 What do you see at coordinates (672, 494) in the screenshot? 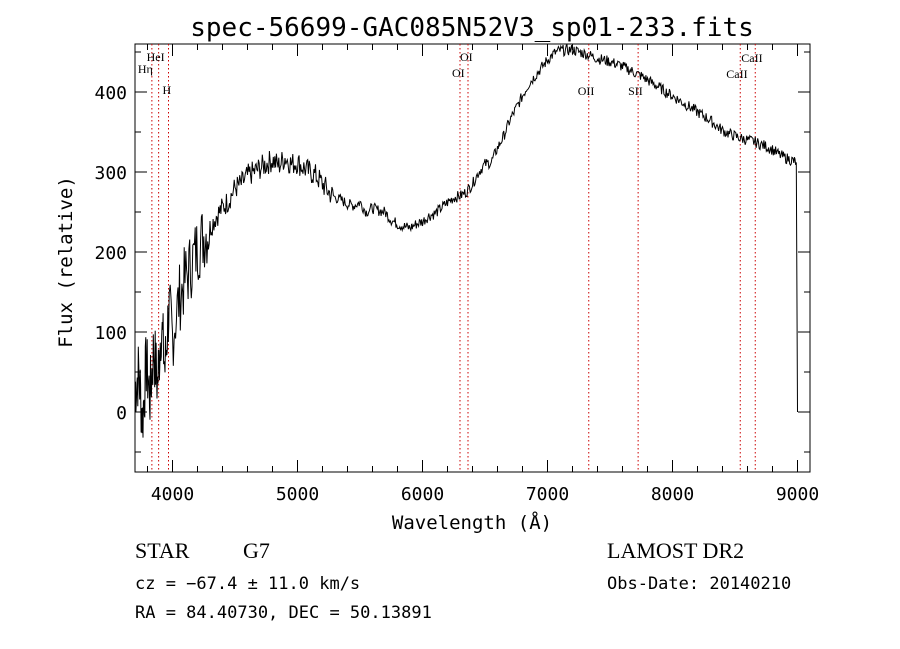
I see `x-tick-label: 8000` at bounding box center [672, 494].